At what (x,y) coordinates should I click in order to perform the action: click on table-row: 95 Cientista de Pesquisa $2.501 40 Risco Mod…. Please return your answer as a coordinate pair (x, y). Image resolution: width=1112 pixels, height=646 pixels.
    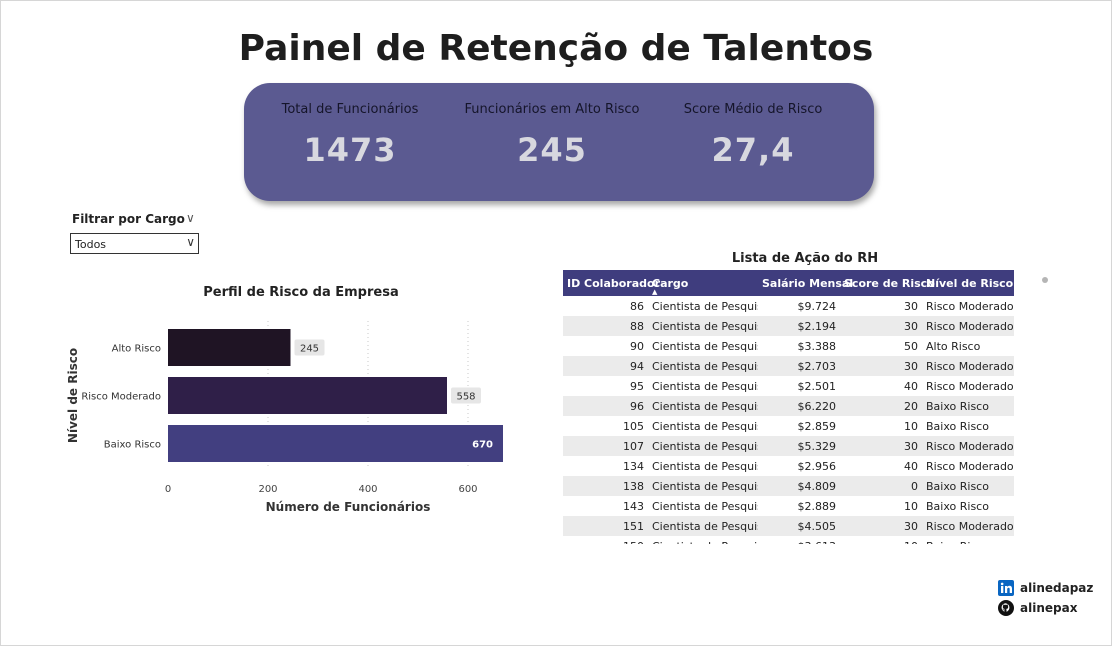
    Looking at the image, I should click on (788, 386).